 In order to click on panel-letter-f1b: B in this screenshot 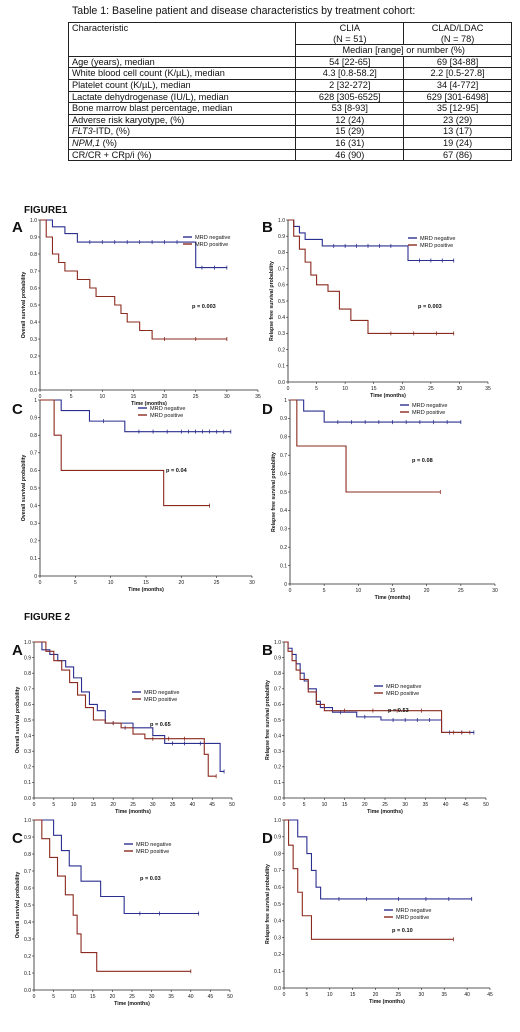, I will do `click(267, 227)`.